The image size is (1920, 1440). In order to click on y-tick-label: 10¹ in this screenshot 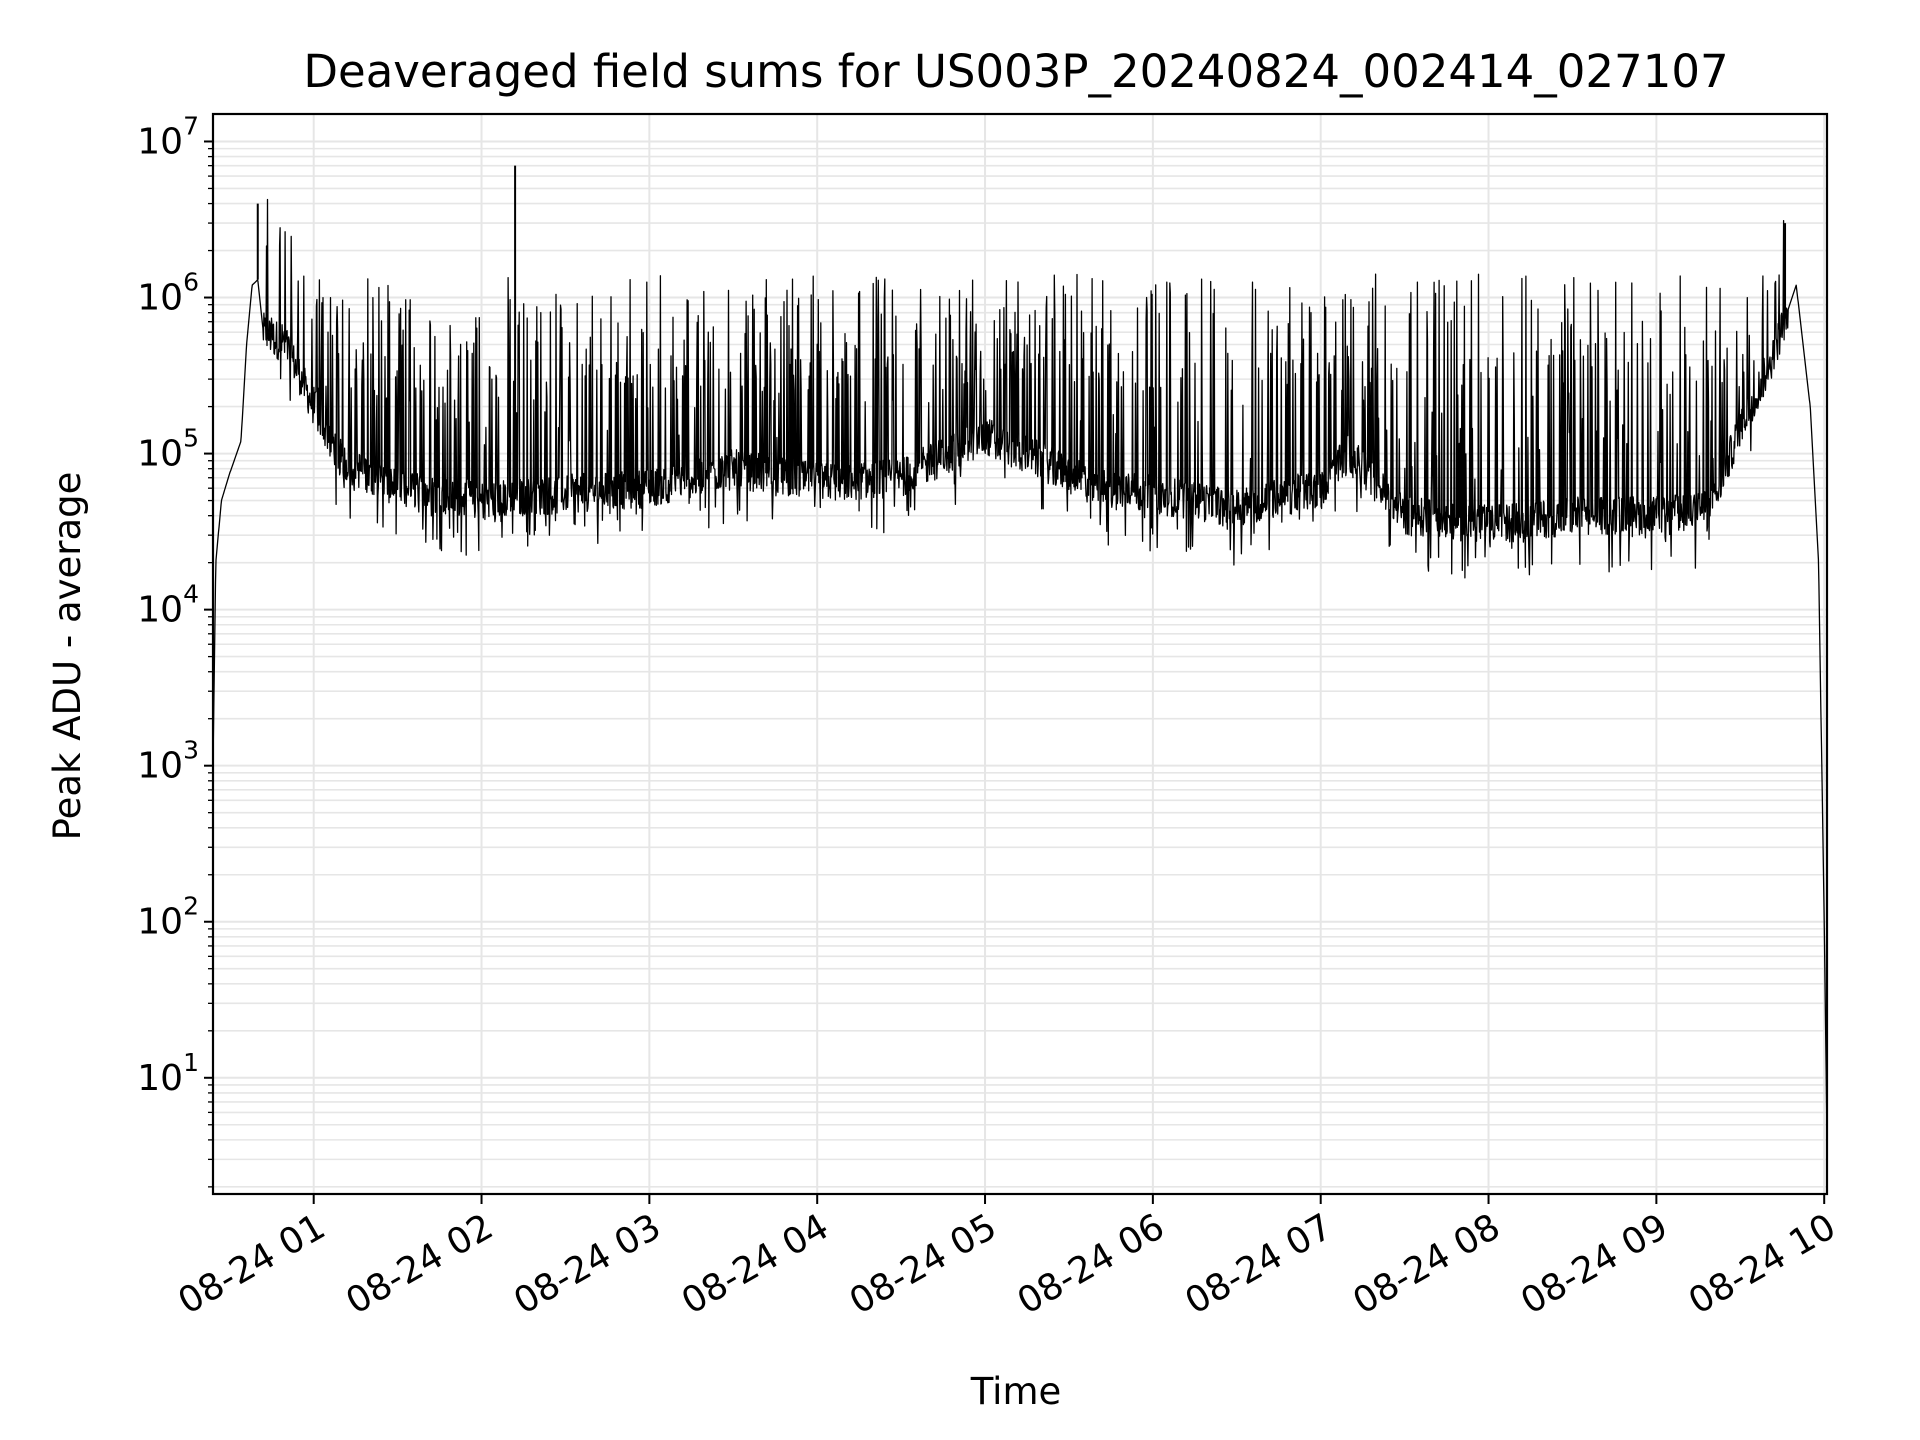, I will do `click(168, 1073)`.